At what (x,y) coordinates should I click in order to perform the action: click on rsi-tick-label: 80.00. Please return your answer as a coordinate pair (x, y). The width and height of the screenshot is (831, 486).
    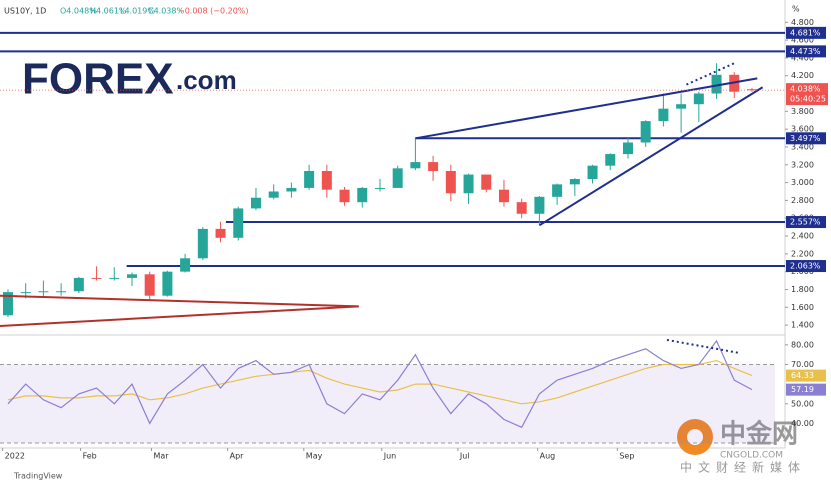
    Looking at the image, I should click on (802, 344).